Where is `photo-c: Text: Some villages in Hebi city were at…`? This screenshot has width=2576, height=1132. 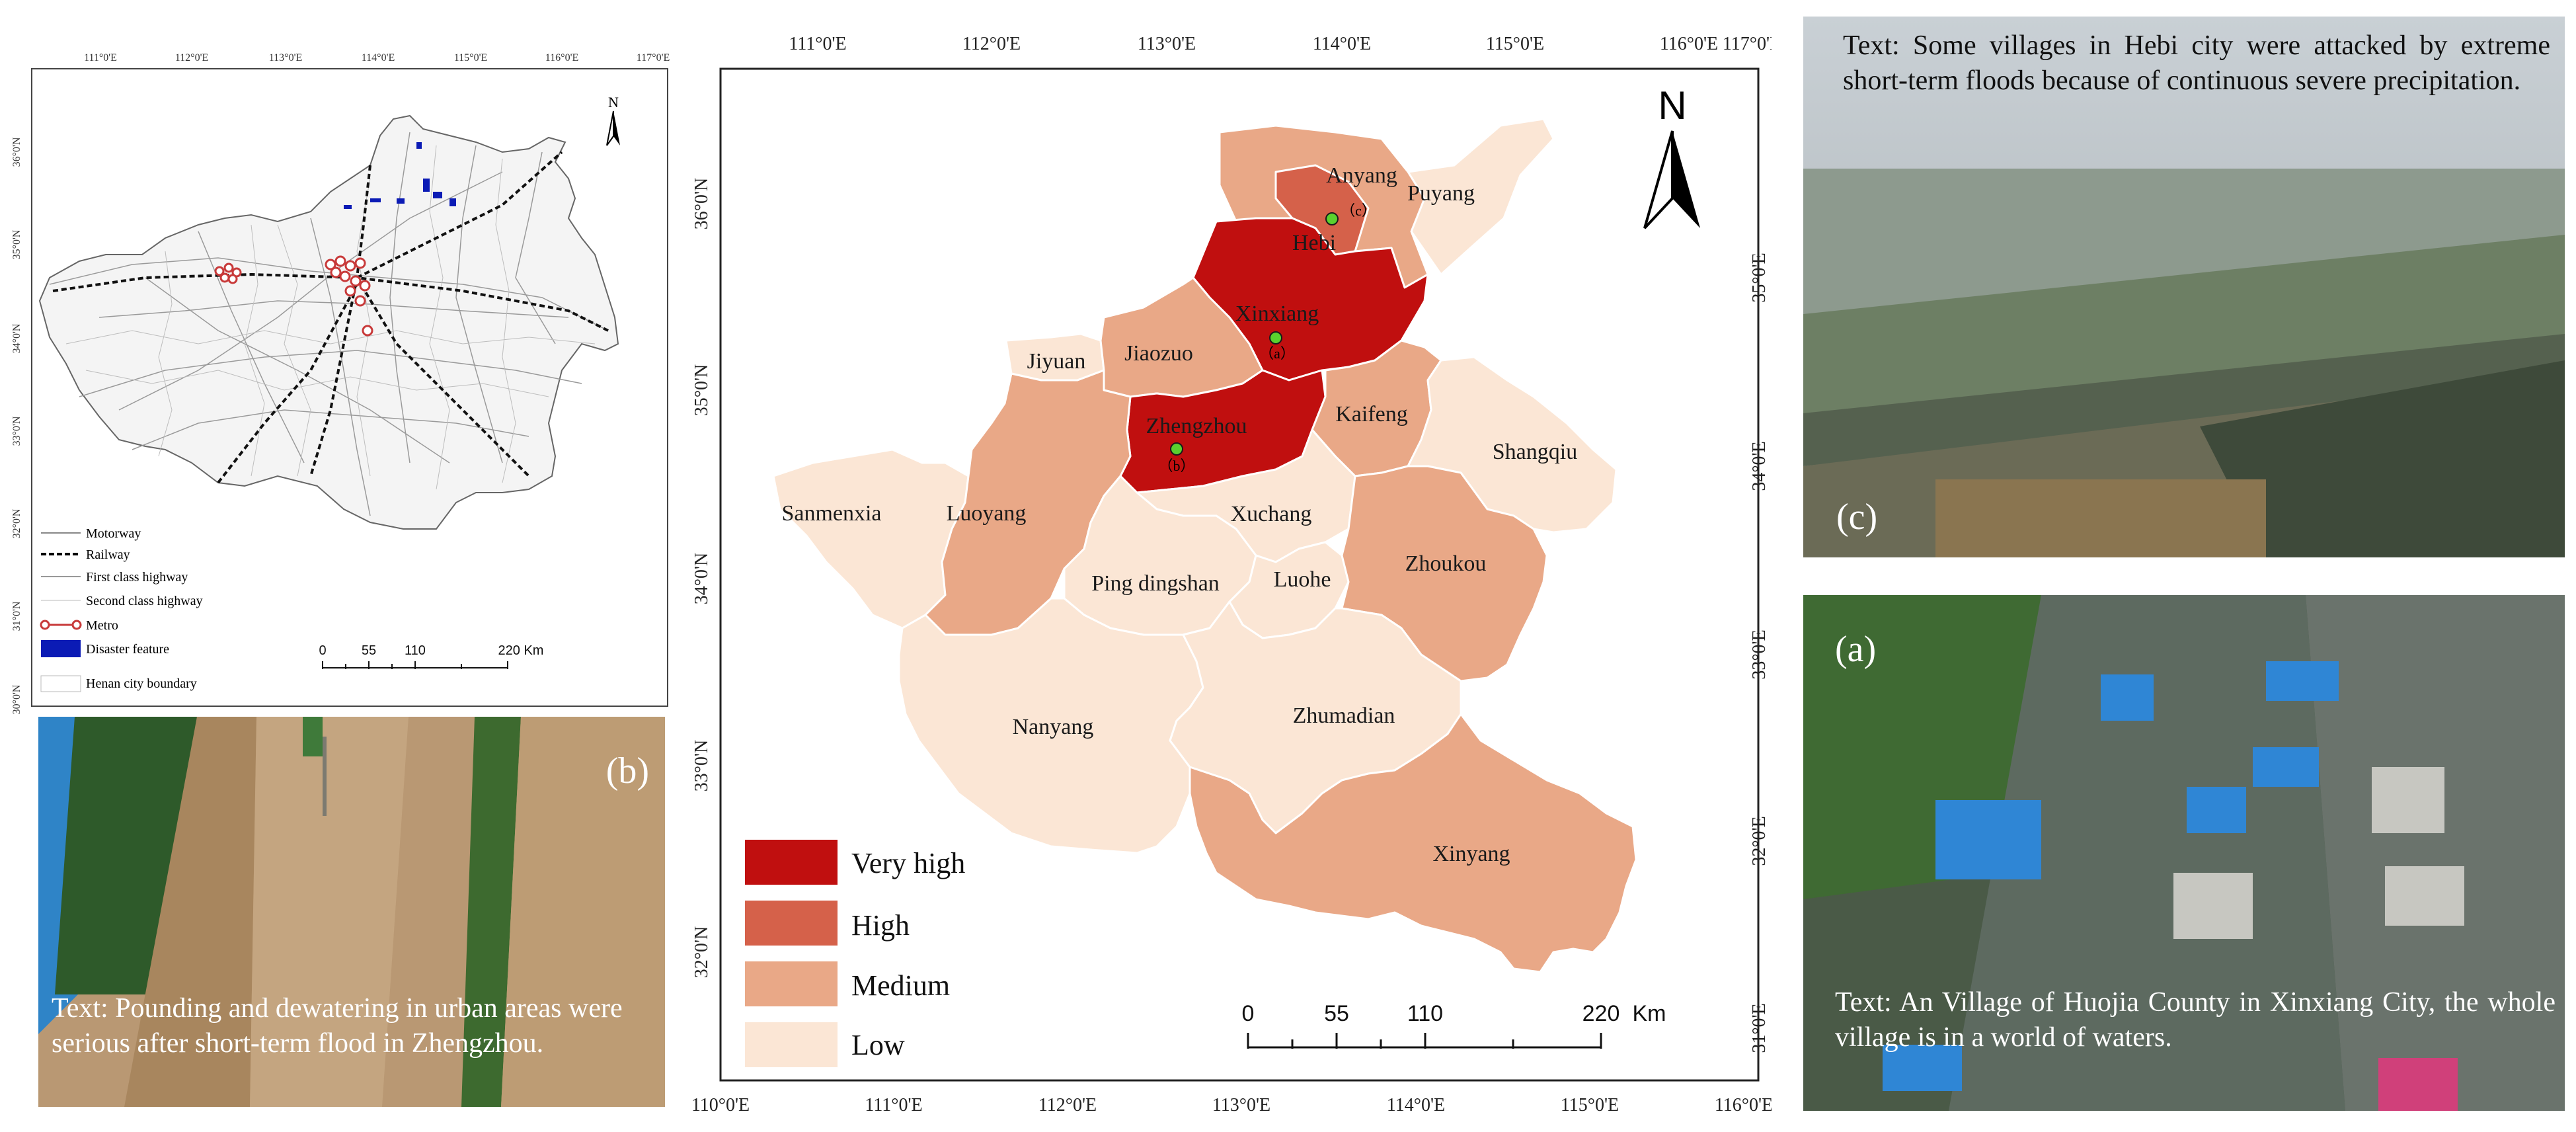
photo-c: Text: Some villages in Hebi city were at… is located at coordinates (2184, 287).